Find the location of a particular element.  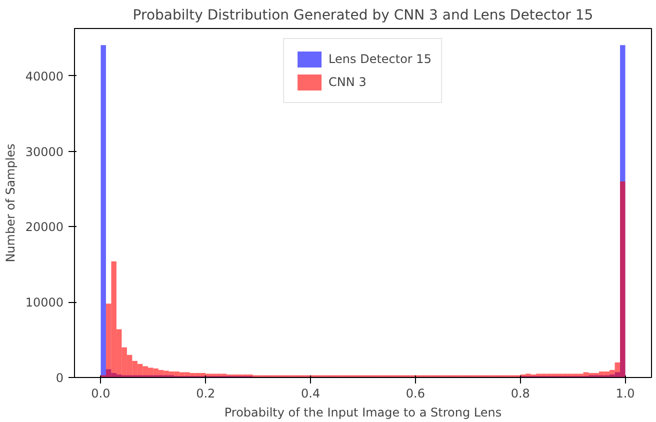

y-tick-label: 30000 is located at coordinates (44, 151).